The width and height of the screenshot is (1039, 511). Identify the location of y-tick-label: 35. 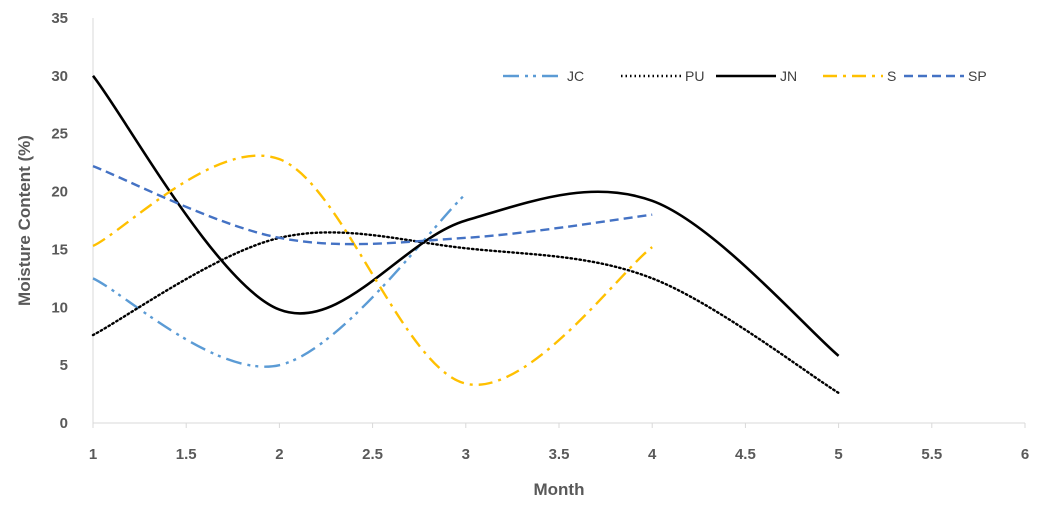
(59, 18).